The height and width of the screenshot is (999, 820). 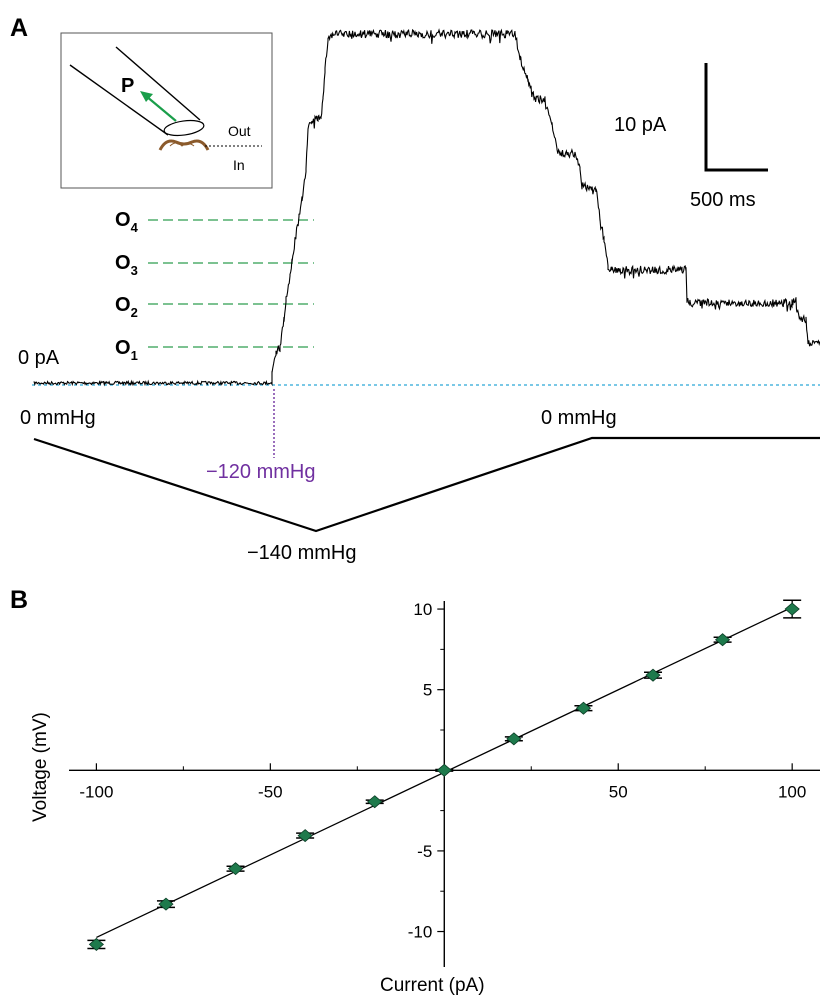 I want to click on x-tick-label: -50, so click(x=270, y=791).